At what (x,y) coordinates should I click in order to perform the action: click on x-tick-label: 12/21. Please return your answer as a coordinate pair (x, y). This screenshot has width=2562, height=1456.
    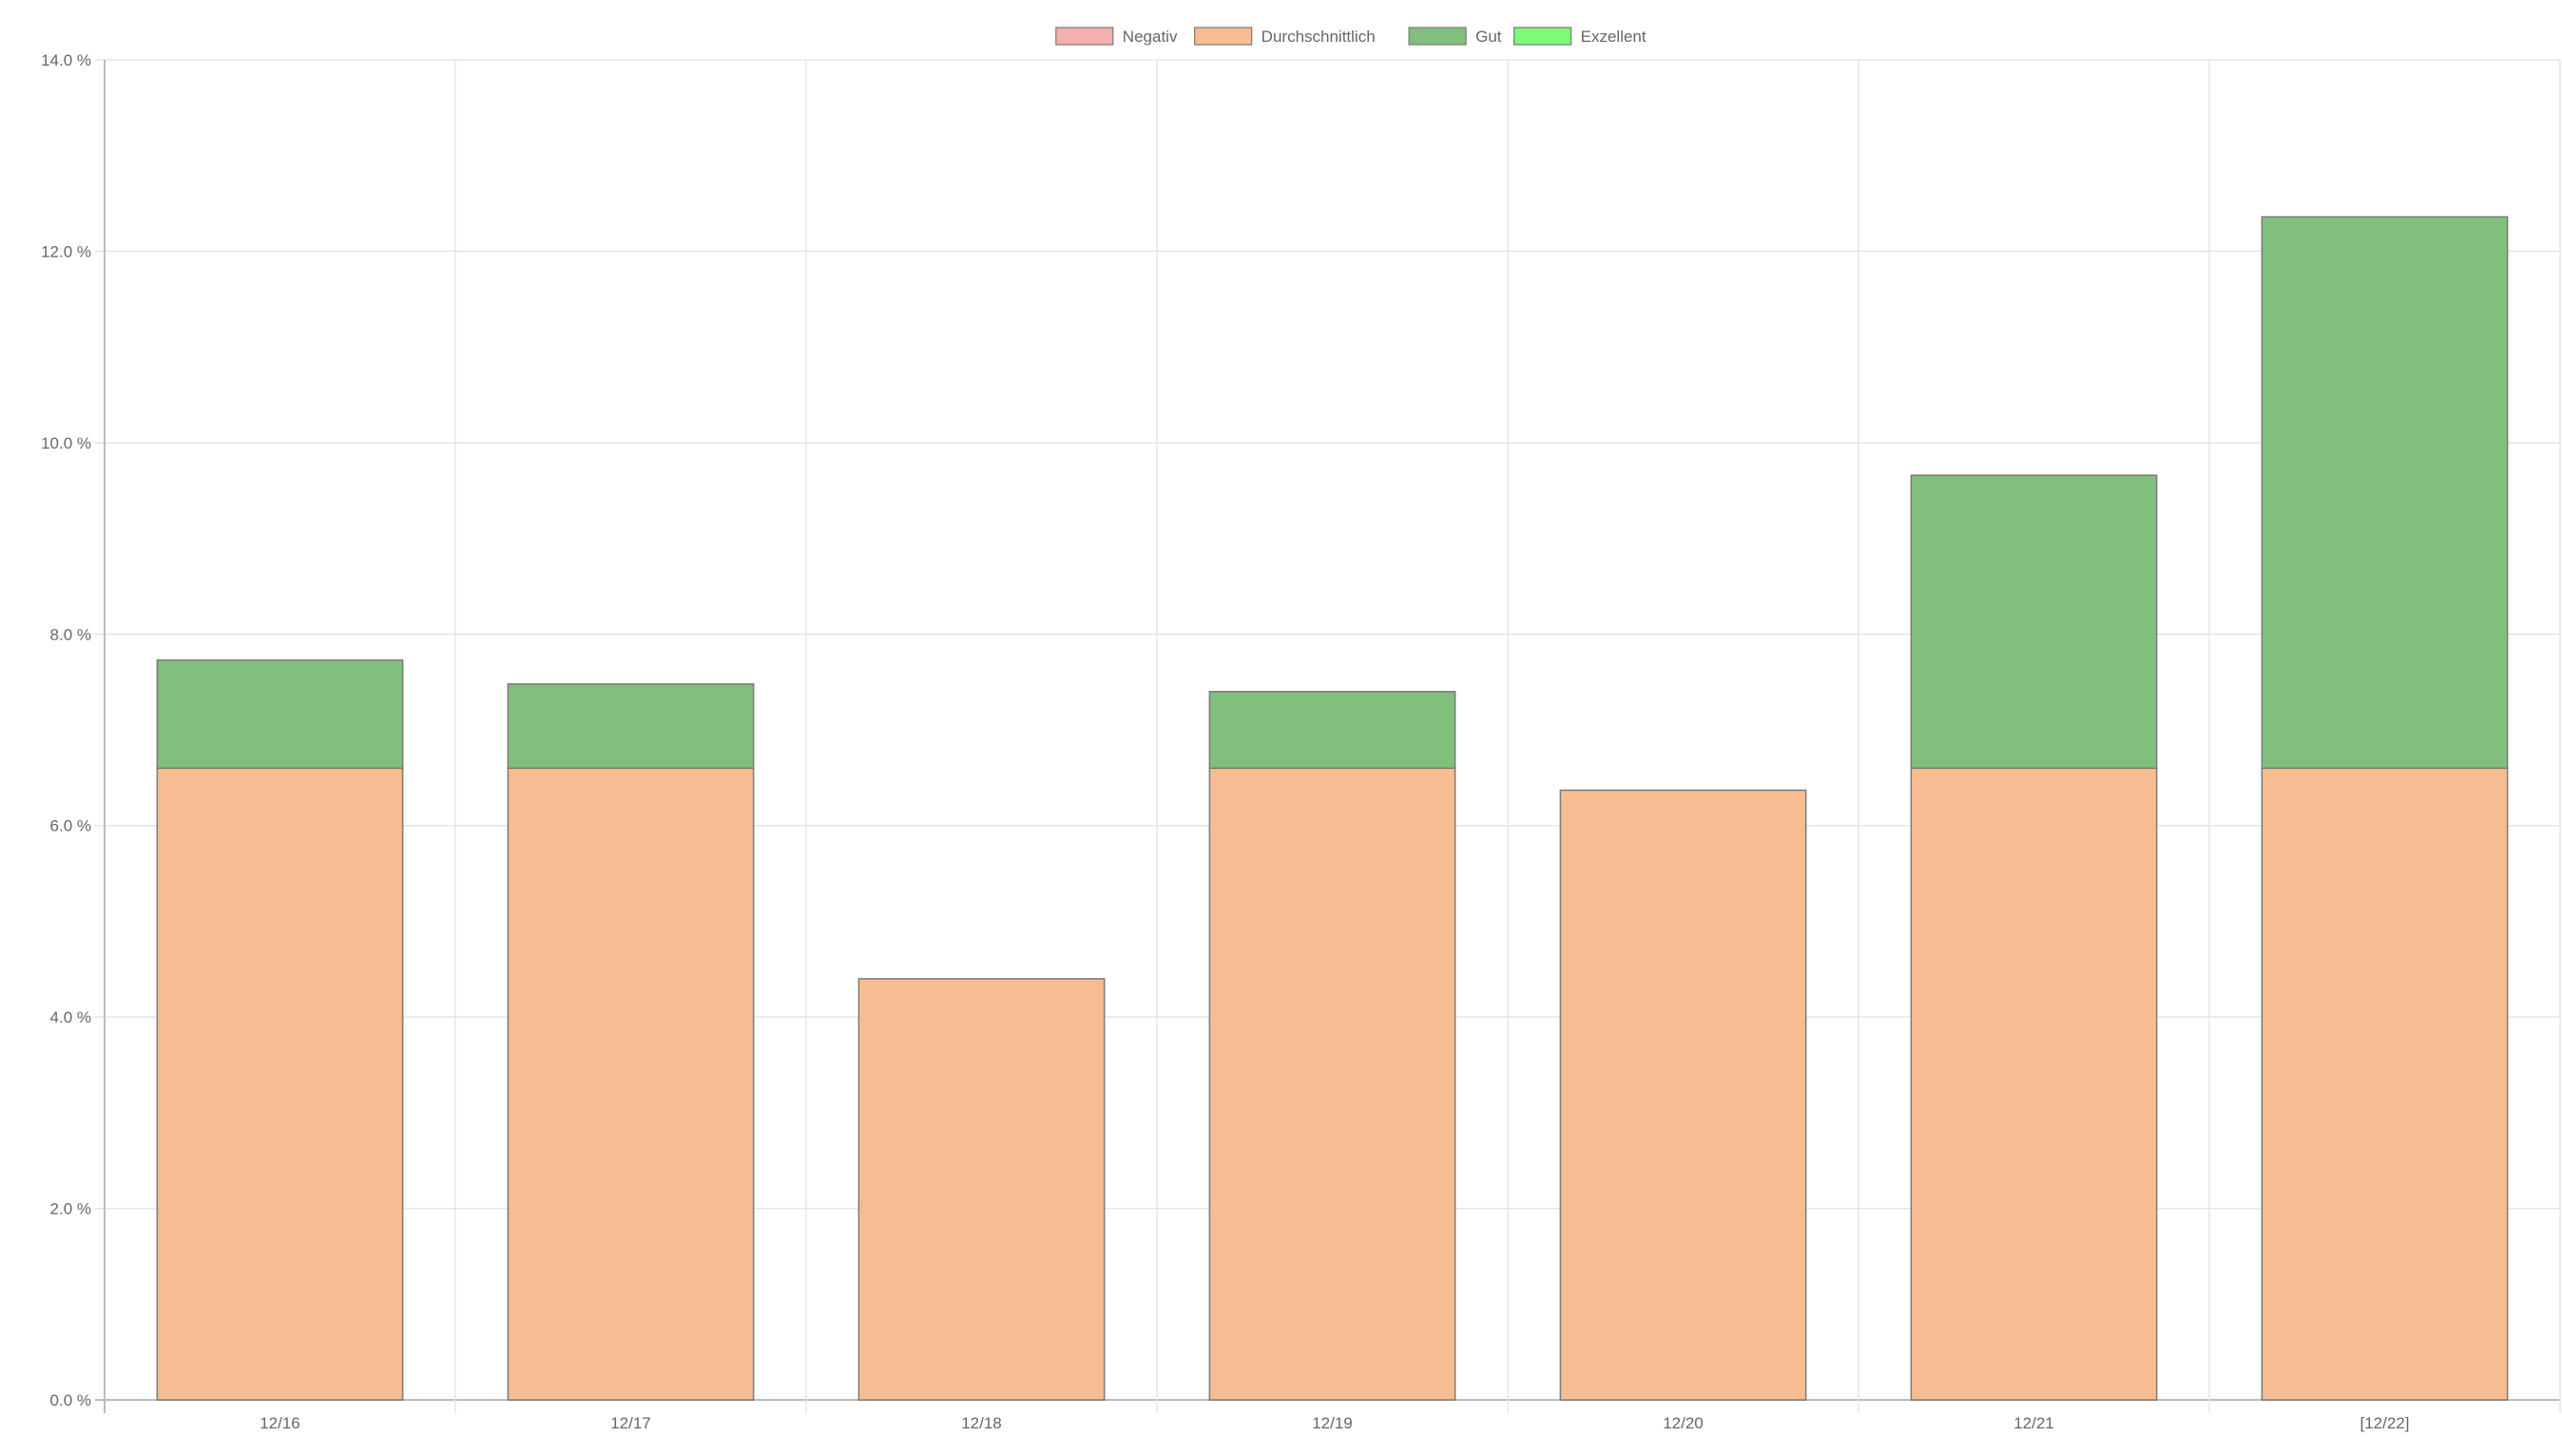
    Looking at the image, I should click on (2033, 1423).